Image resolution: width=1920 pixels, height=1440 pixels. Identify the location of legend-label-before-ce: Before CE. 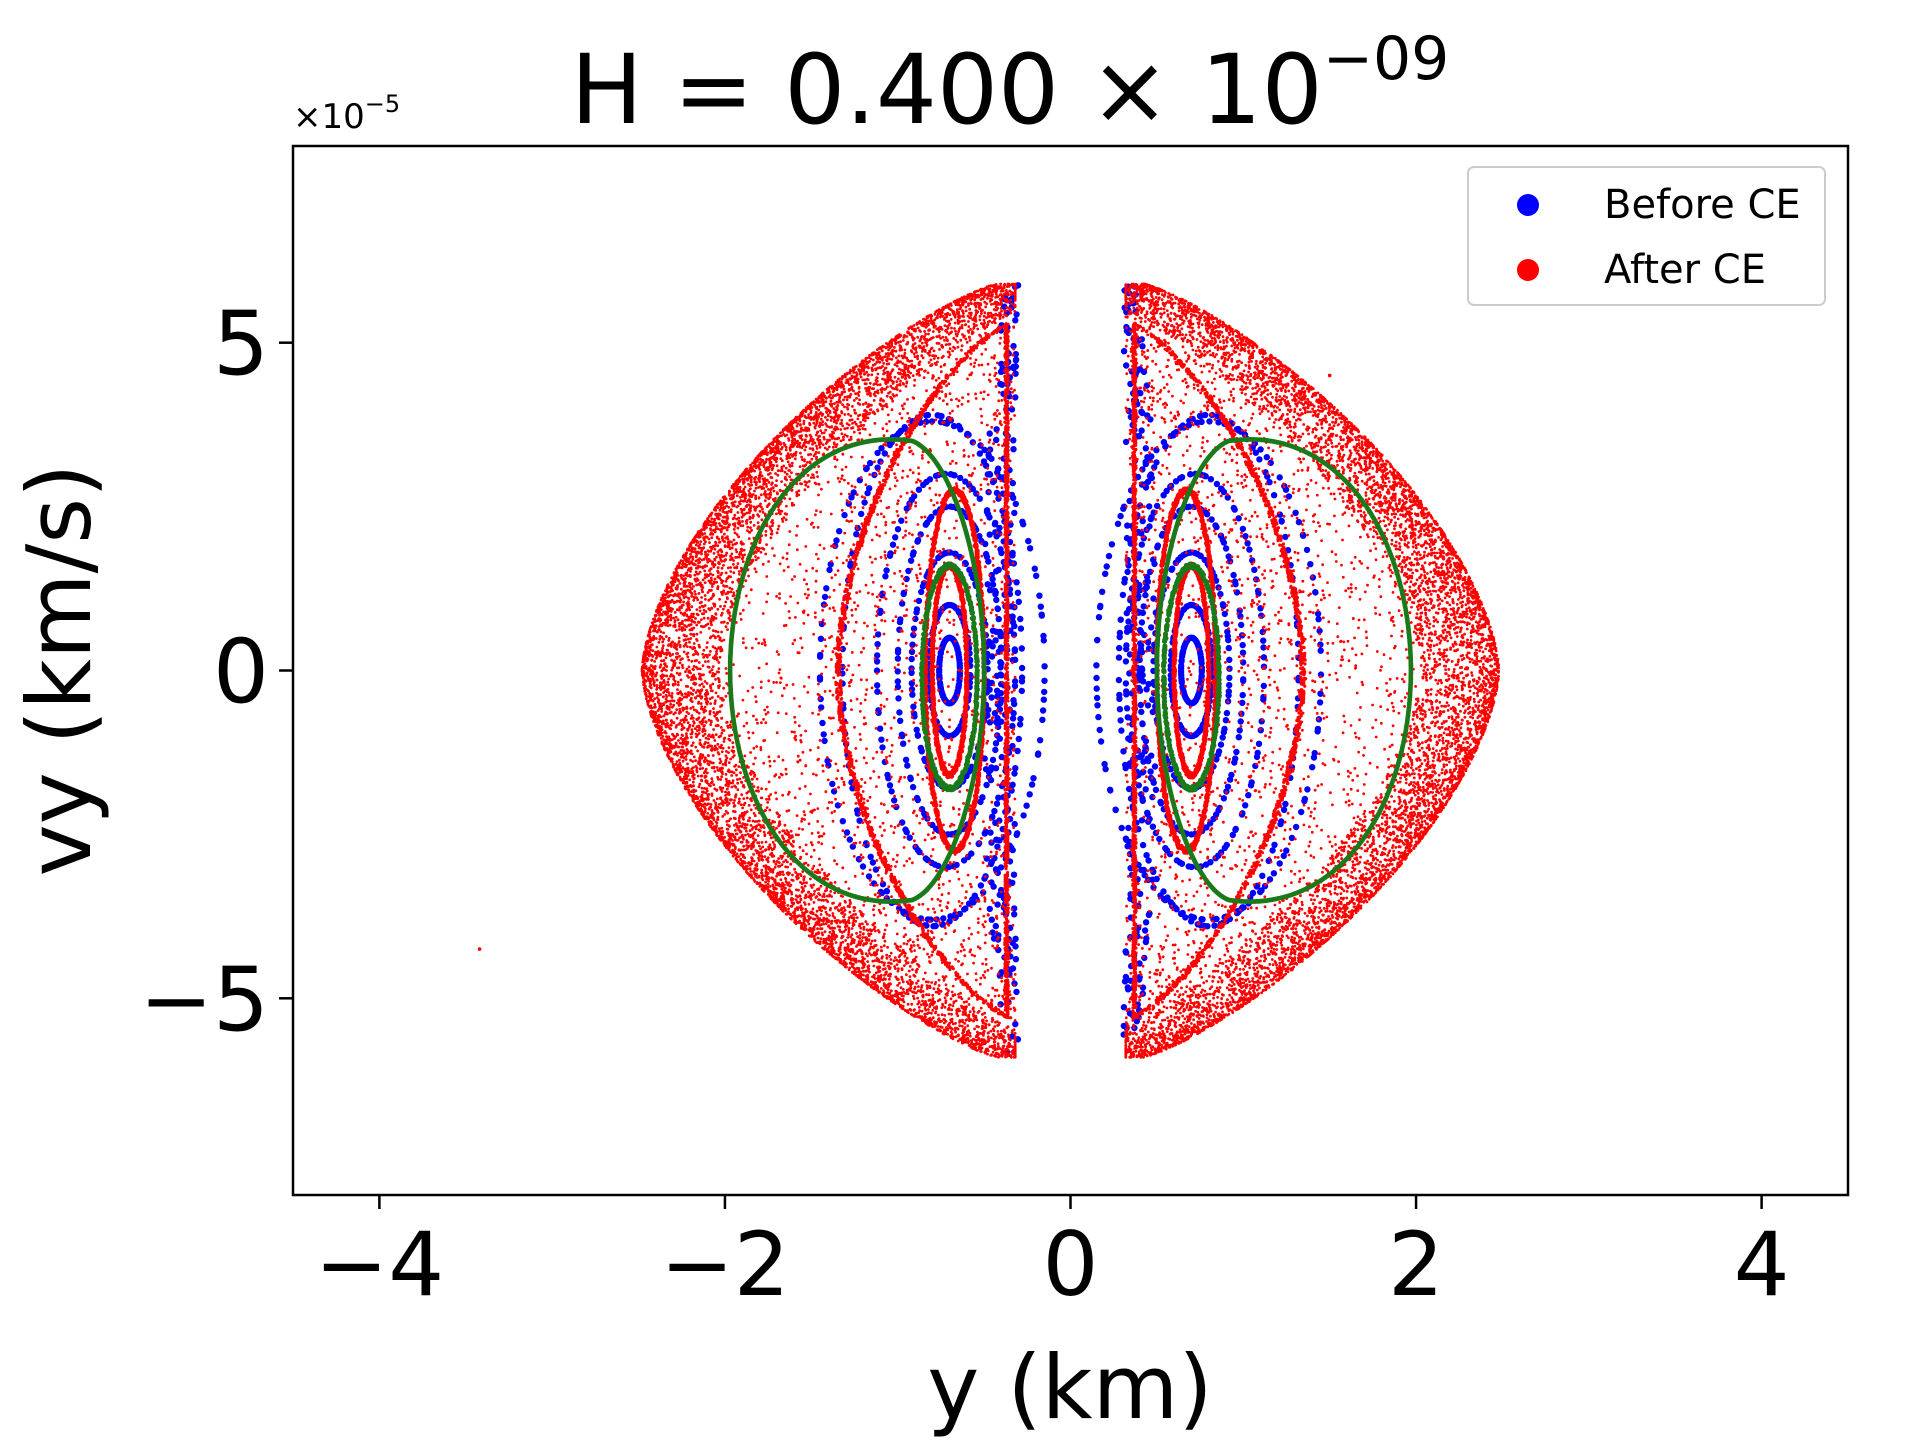
(1702, 205).